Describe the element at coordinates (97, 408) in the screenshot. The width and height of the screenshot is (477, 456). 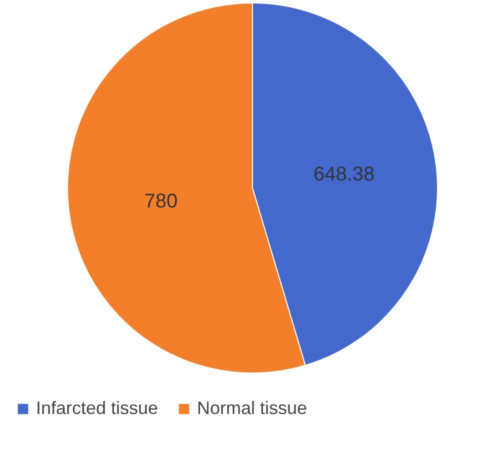
I see `legend-label: Infarcted tissue` at that location.